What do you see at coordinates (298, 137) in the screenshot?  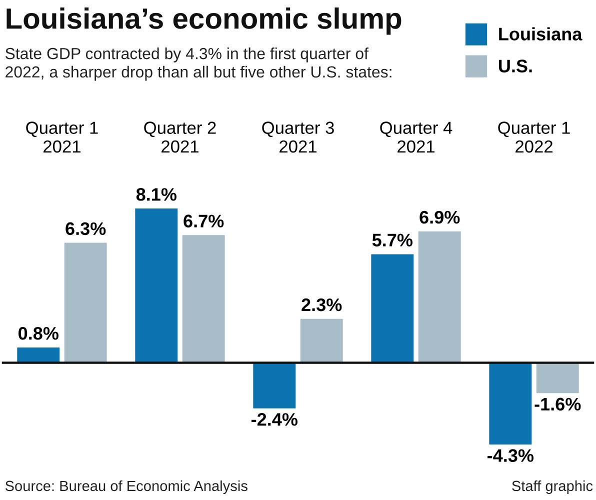 I see `x-tick-label: Quarter 3 2021` at bounding box center [298, 137].